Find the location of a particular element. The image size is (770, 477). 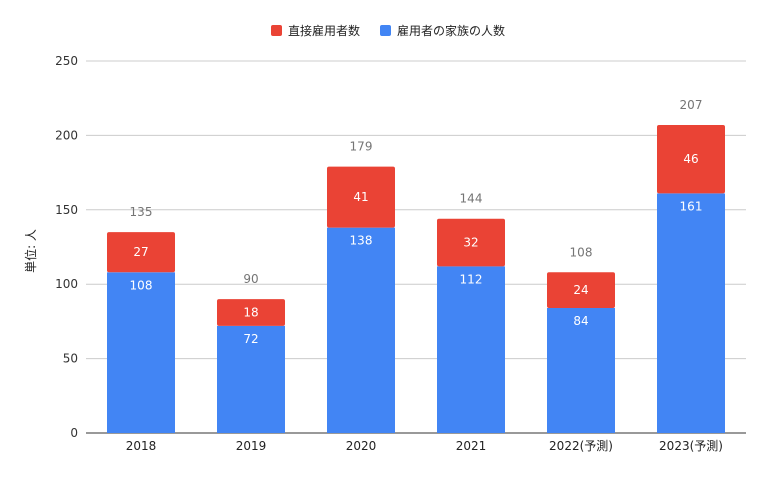

y-tick-label: 0 is located at coordinates (74, 433).